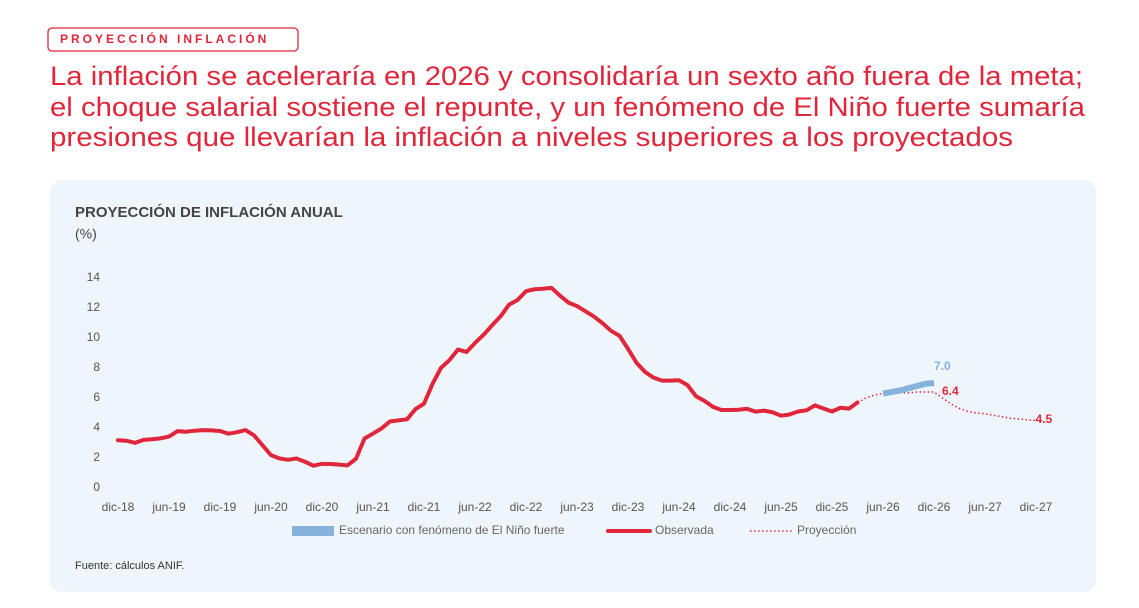 The width and height of the screenshot is (1139, 608). Describe the element at coordinates (452, 530) in the screenshot. I see `legend-label: Escenario con fenómeno de El Niño fuerte` at that location.